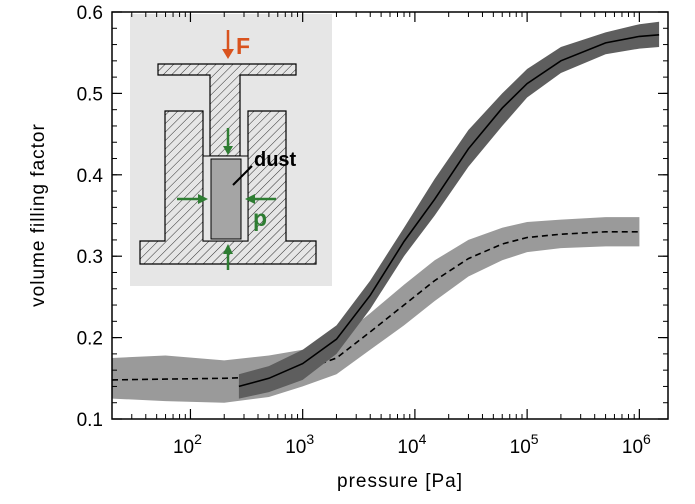 The height and width of the screenshot is (504, 695). What do you see at coordinates (400, 481) in the screenshot?
I see `x-axis-label: pressure [Pa]` at bounding box center [400, 481].